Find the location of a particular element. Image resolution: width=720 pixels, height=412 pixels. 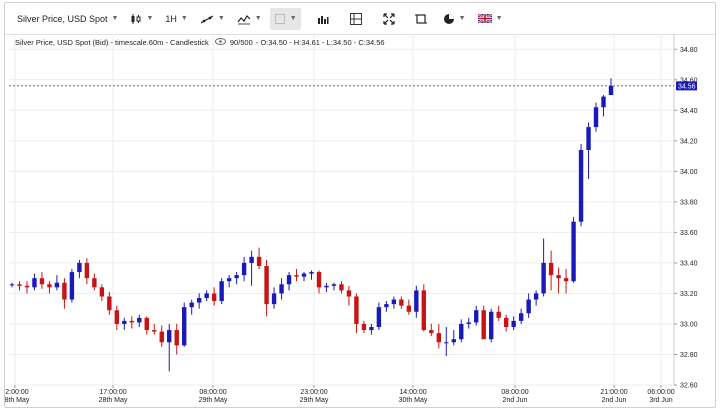

crosshair-button is located at coordinates (356, 19).